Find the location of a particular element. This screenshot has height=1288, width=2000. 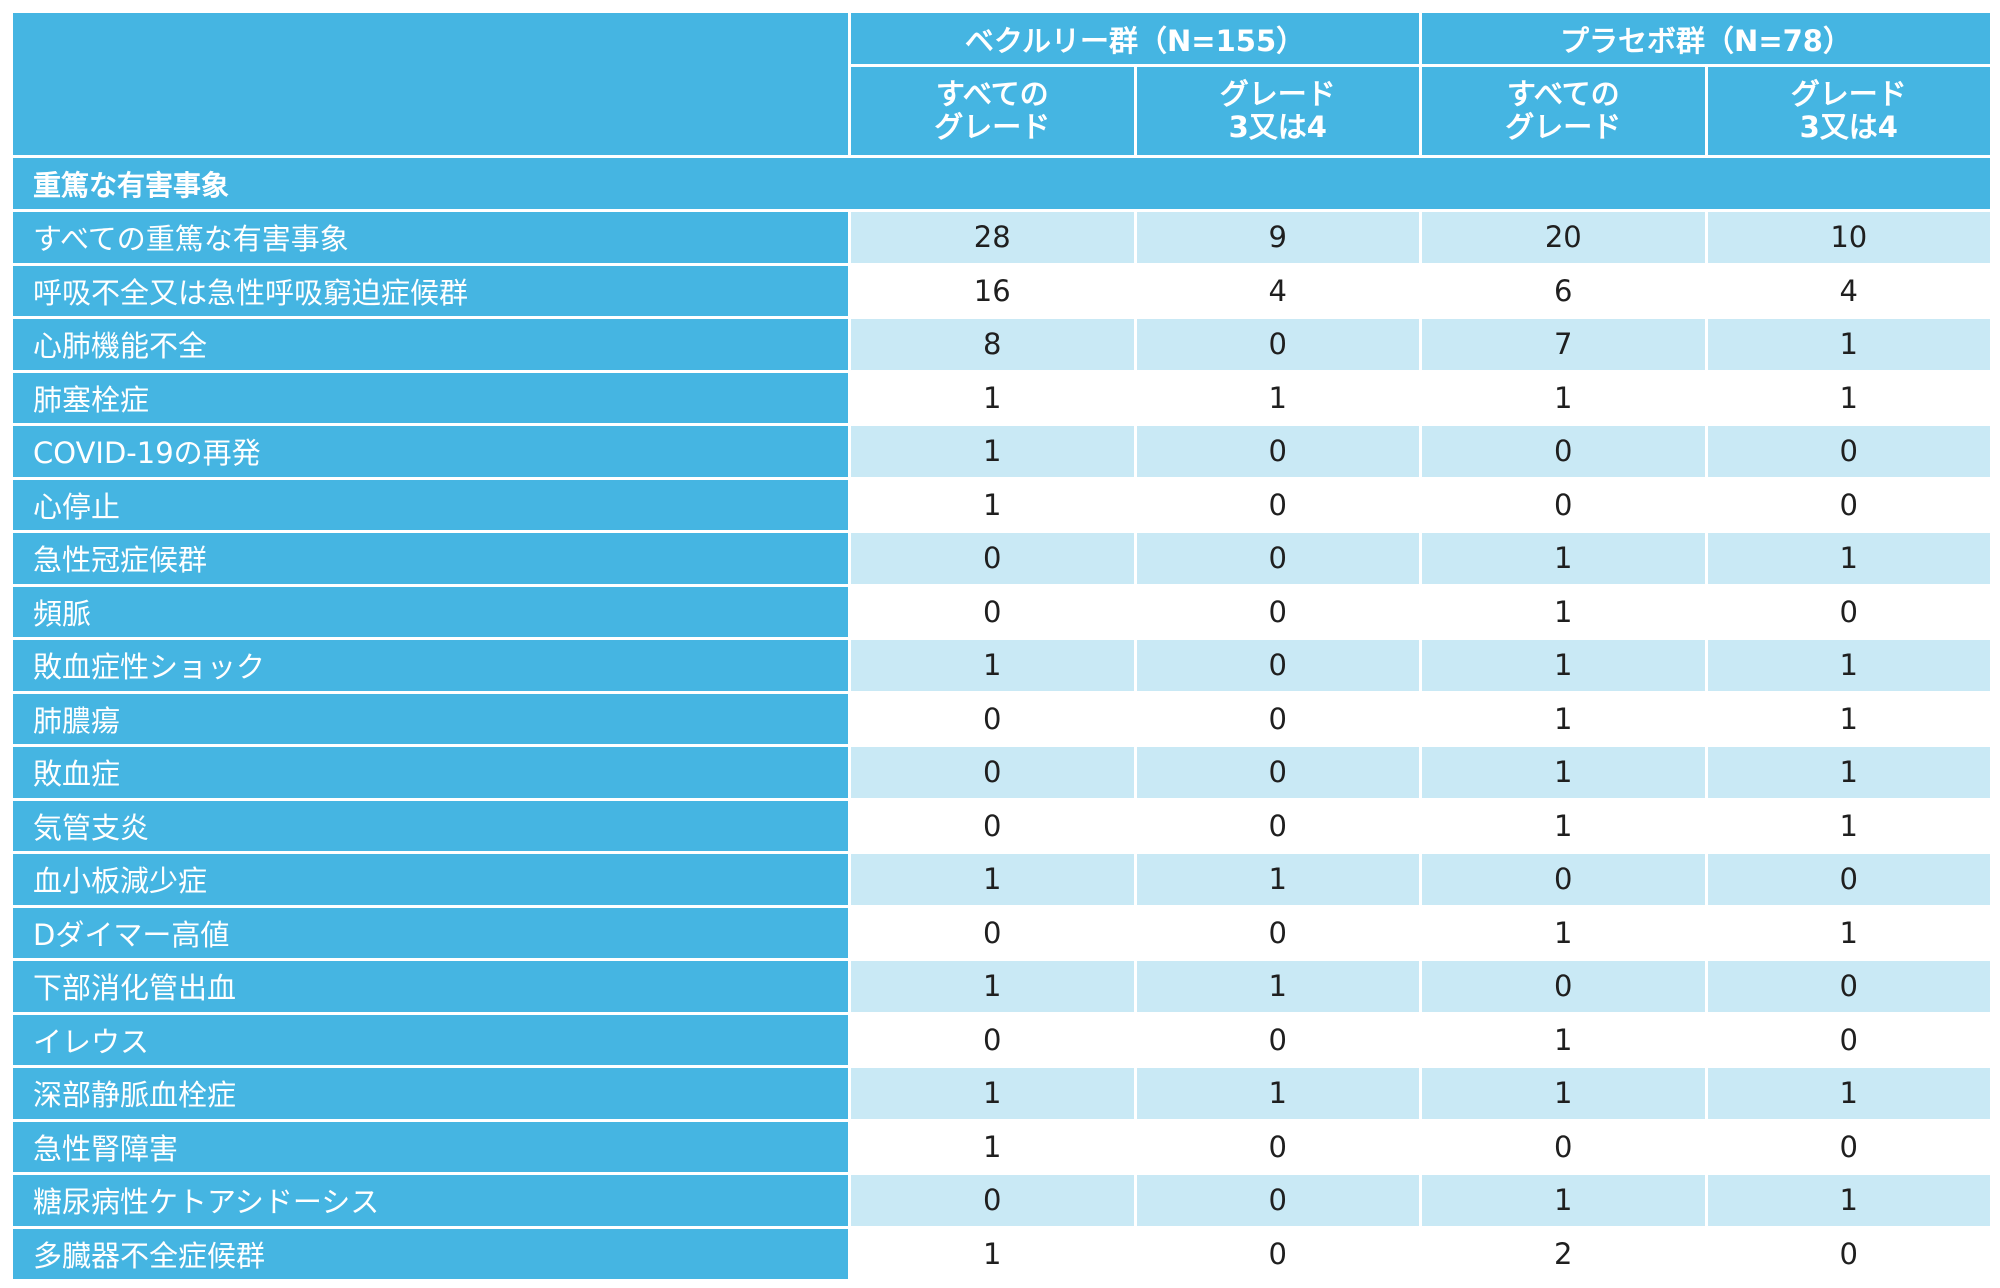

row-label: 心肺機能不全 is located at coordinates (430, 344).